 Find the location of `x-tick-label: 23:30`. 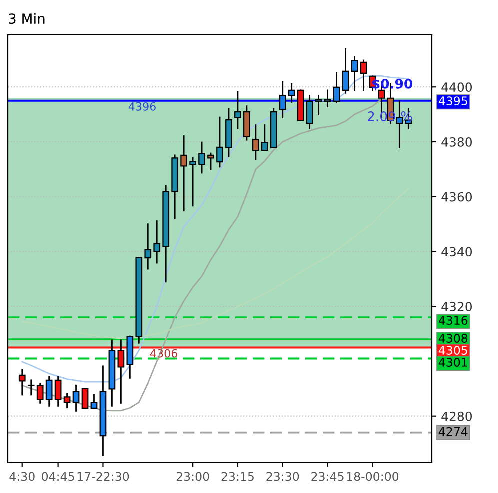

x-tick-label: 23:30 is located at coordinates (283, 477).